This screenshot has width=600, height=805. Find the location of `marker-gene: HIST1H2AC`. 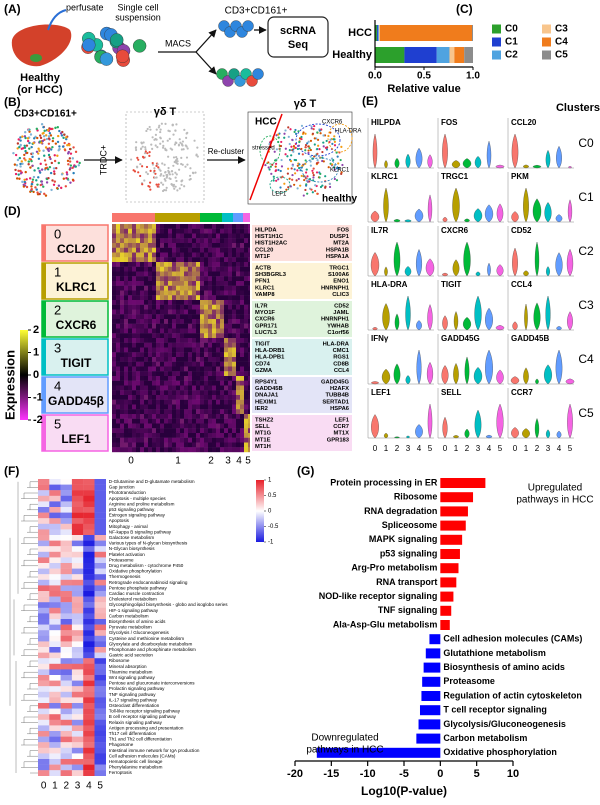

marker-gene: HIST1H2AC is located at coordinates (271, 244).